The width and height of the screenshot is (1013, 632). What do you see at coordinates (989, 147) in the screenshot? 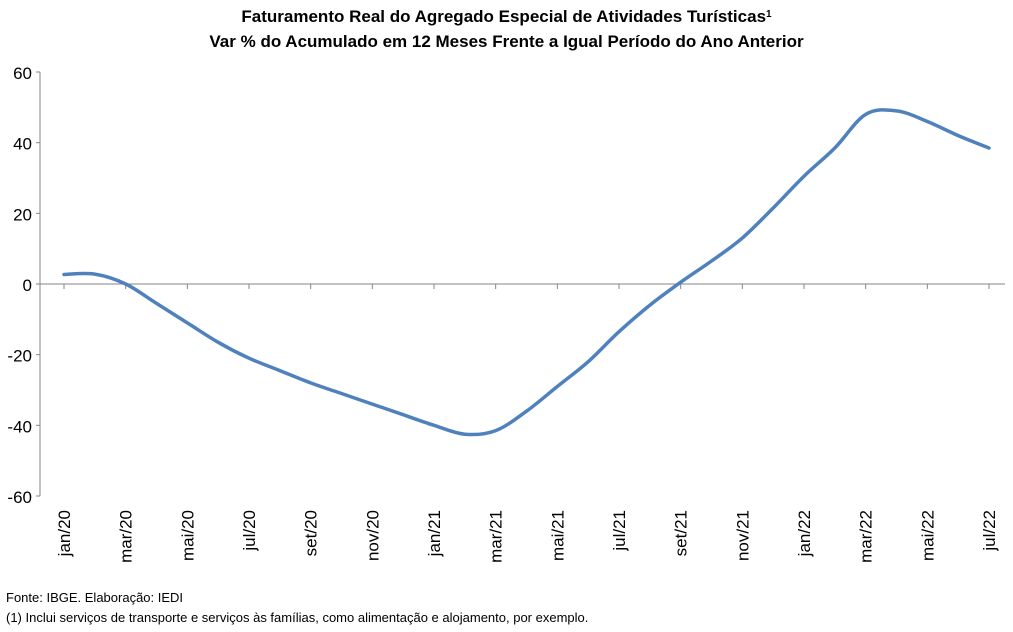
I see `data-point-jul/22` at bounding box center [989, 147].